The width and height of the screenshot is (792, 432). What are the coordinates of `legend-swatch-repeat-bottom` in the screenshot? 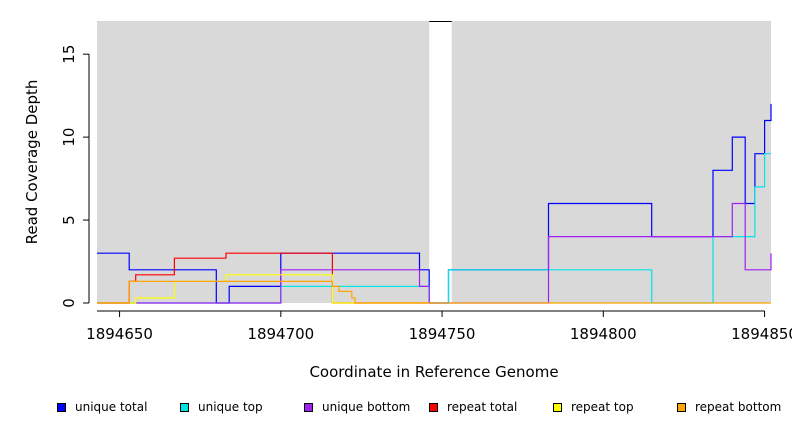 It's located at (681, 407).